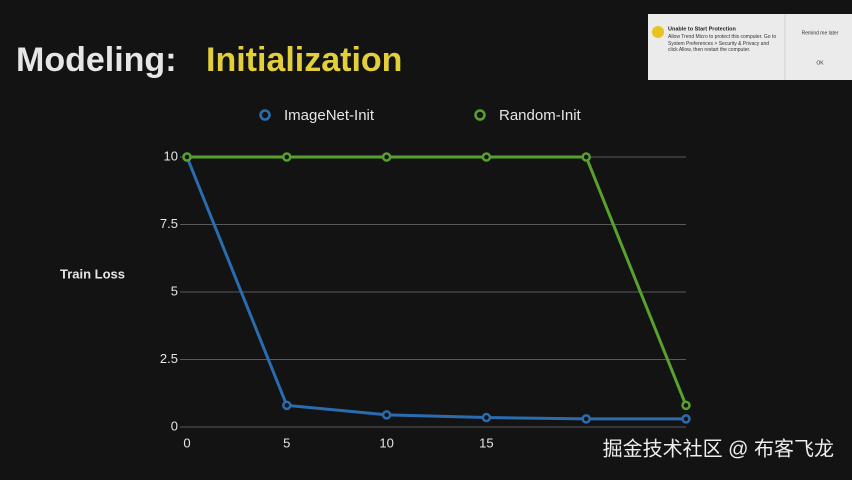 This screenshot has width=852, height=480. I want to click on x-tick-label: 10, so click(386, 442).